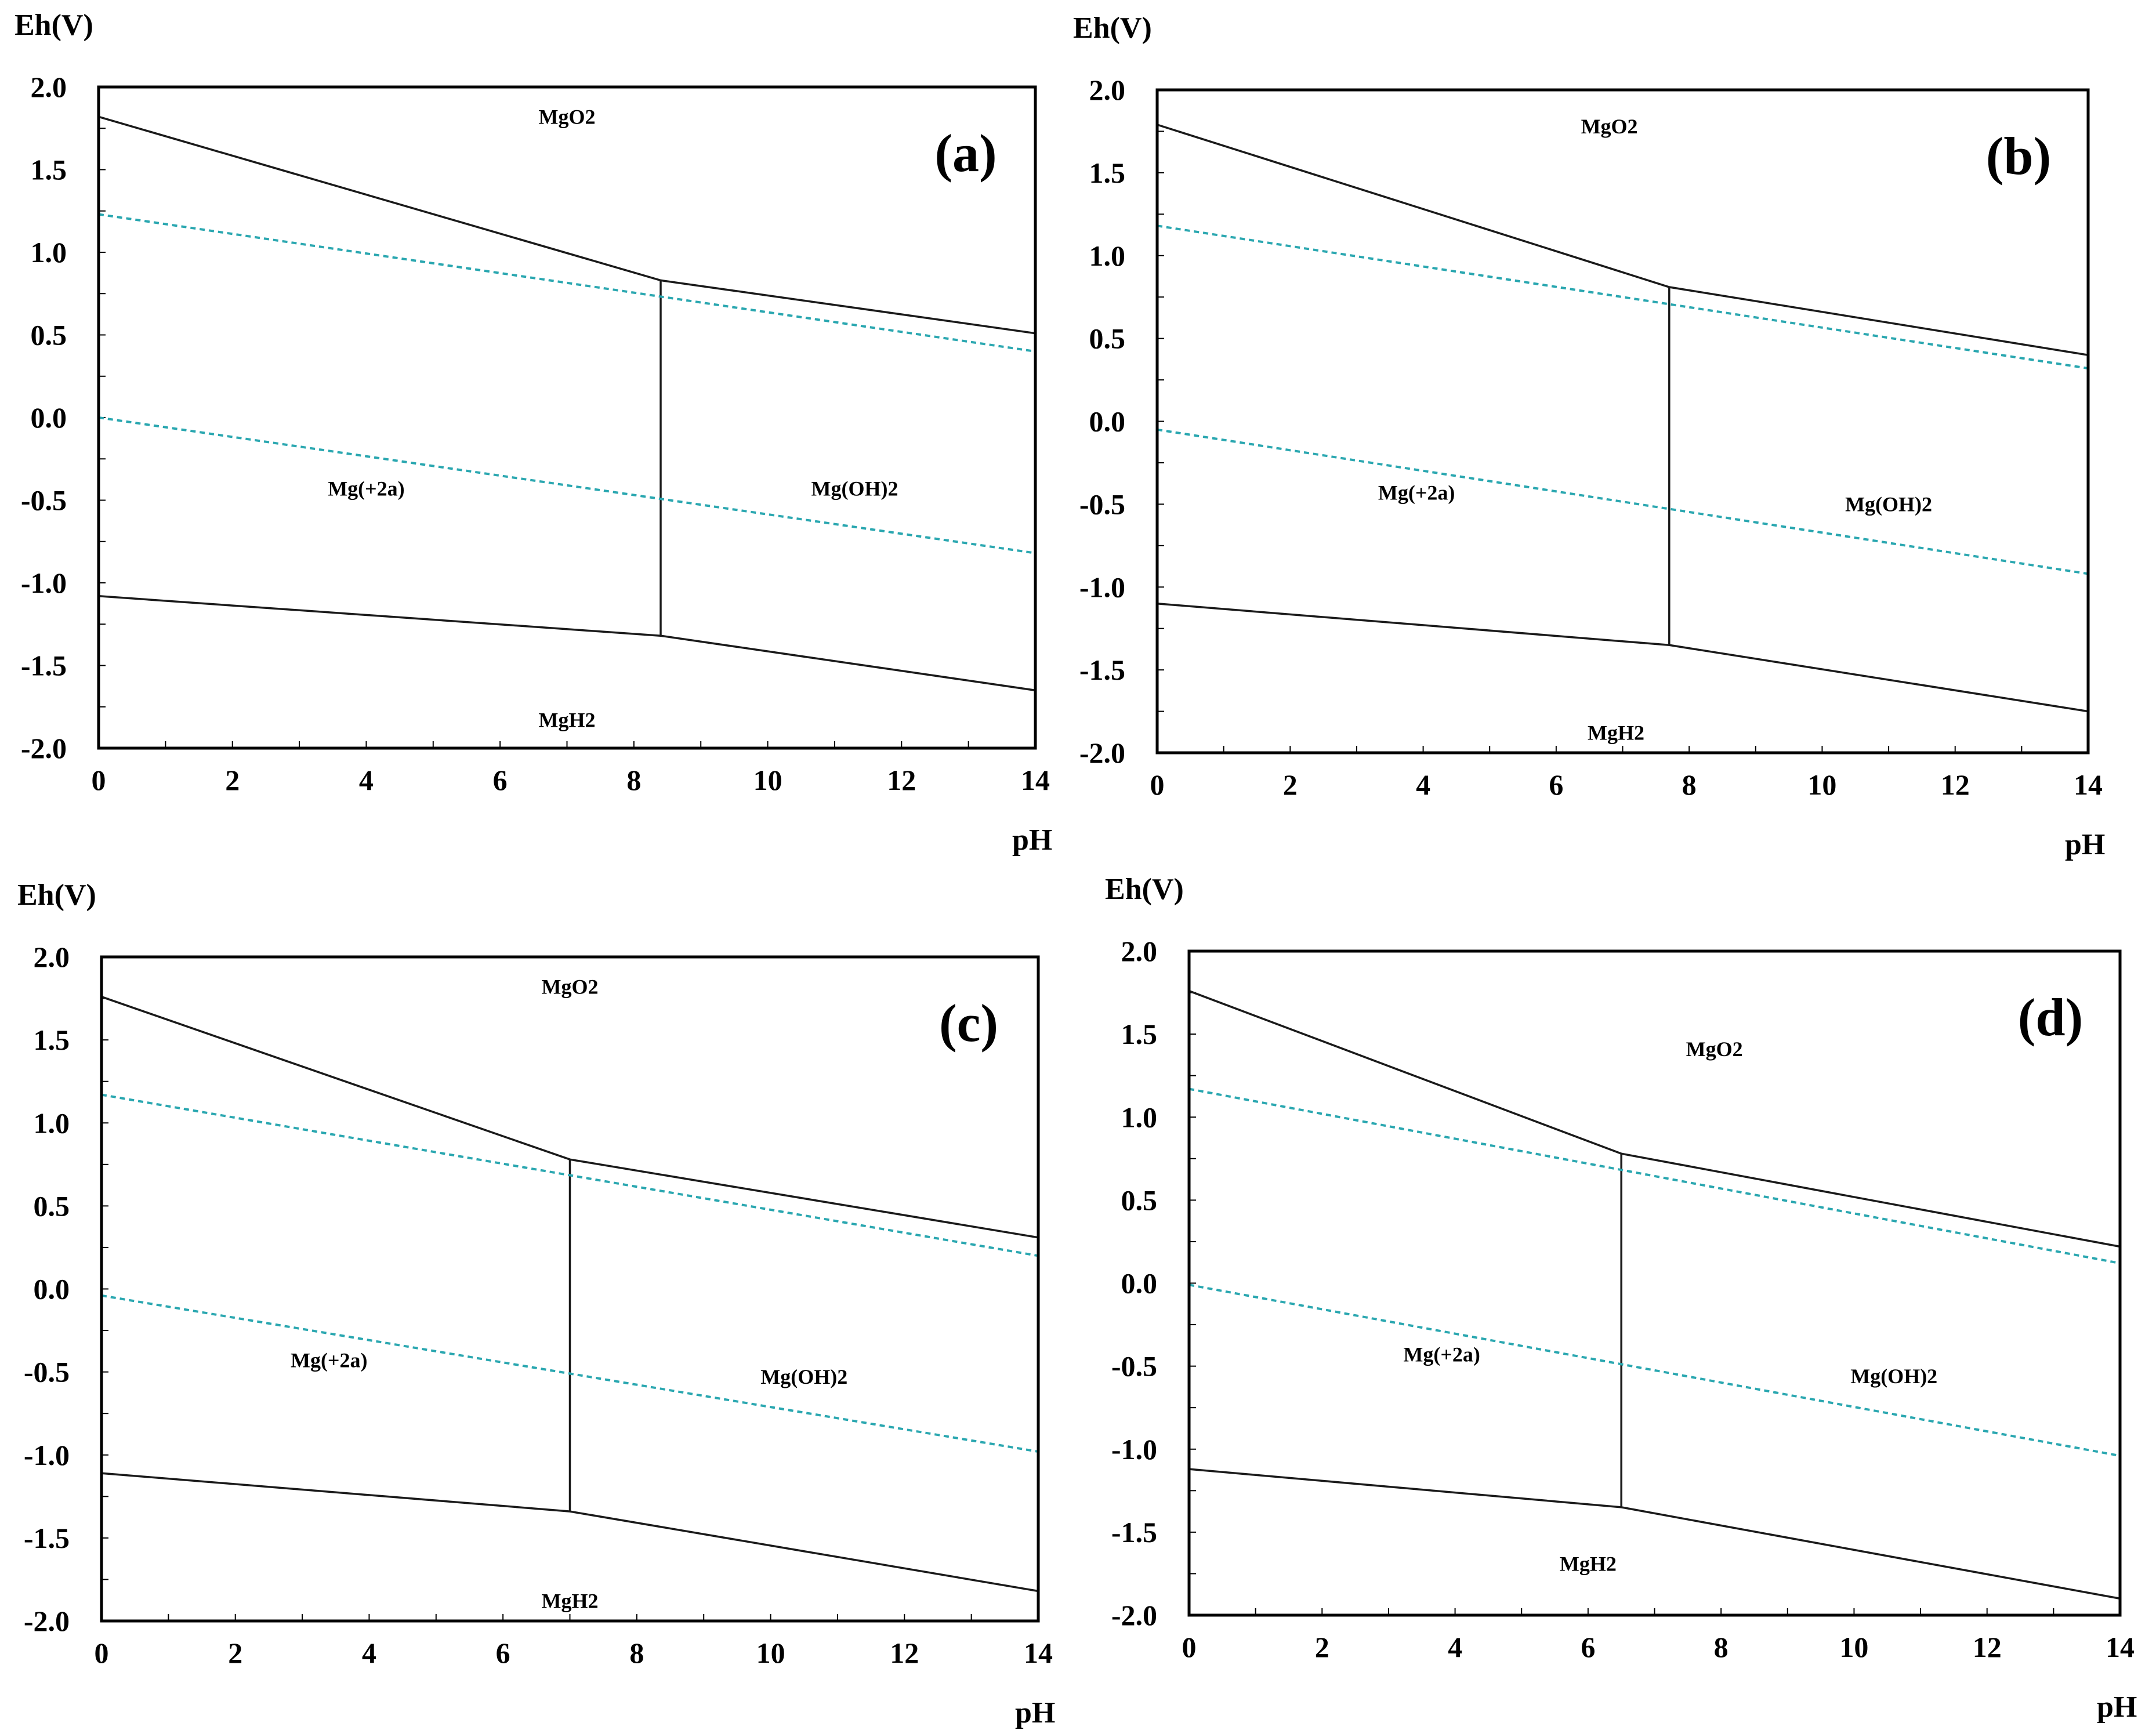 Image resolution: width=2156 pixels, height=1730 pixels. I want to click on panel-label: (a), so click(965, 153).